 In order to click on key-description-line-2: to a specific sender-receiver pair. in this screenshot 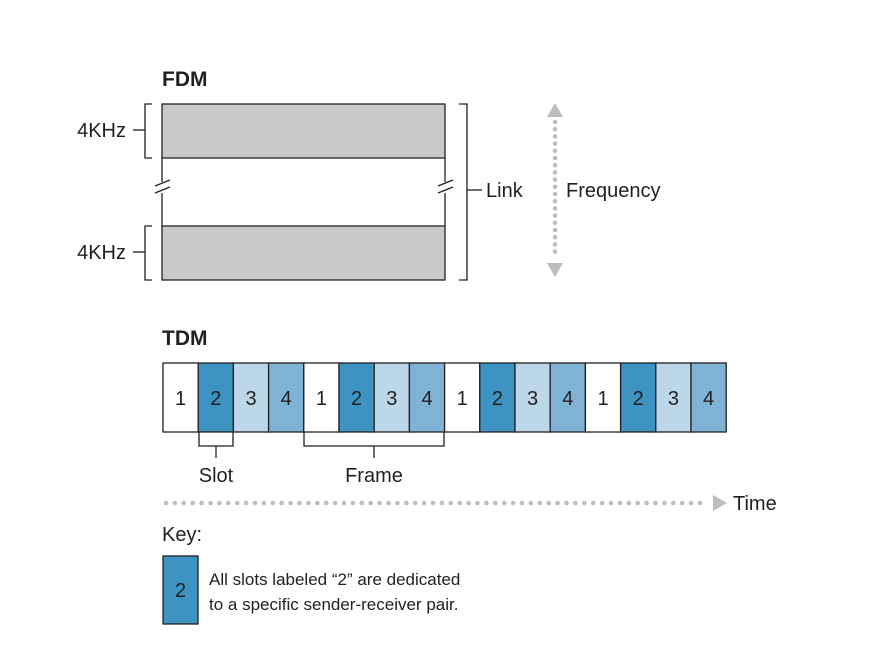, I will do `click(333, 604)`.